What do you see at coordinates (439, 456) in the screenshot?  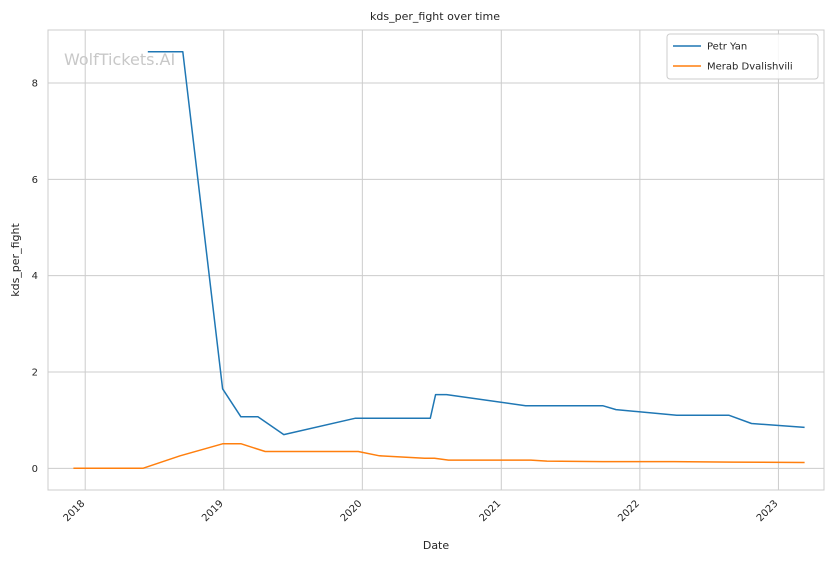 I see `series-line-merab-dvalishvili` at bounding box center [439, 456].